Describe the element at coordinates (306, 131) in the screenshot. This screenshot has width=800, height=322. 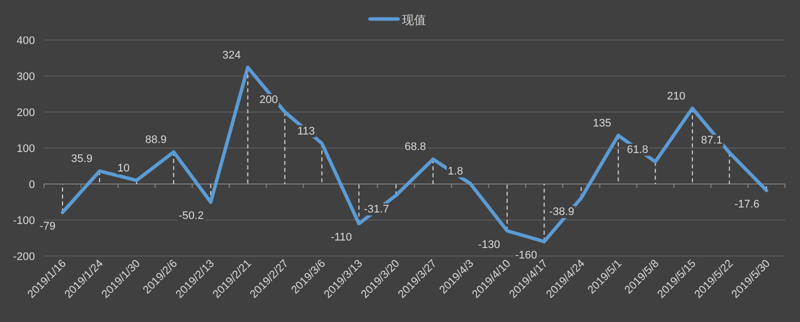
I see `data-label: 113` at that location.